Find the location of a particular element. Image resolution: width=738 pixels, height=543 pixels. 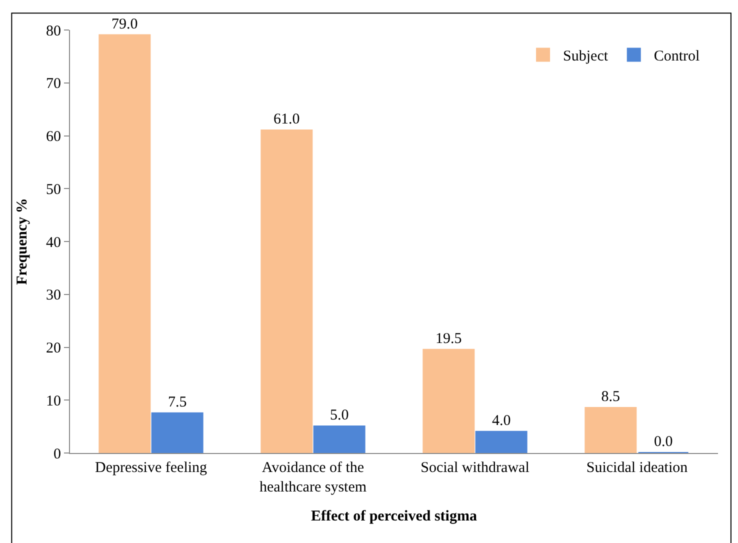

x-tick-label: Suicidal ideation is located at coordinates (637, 468).